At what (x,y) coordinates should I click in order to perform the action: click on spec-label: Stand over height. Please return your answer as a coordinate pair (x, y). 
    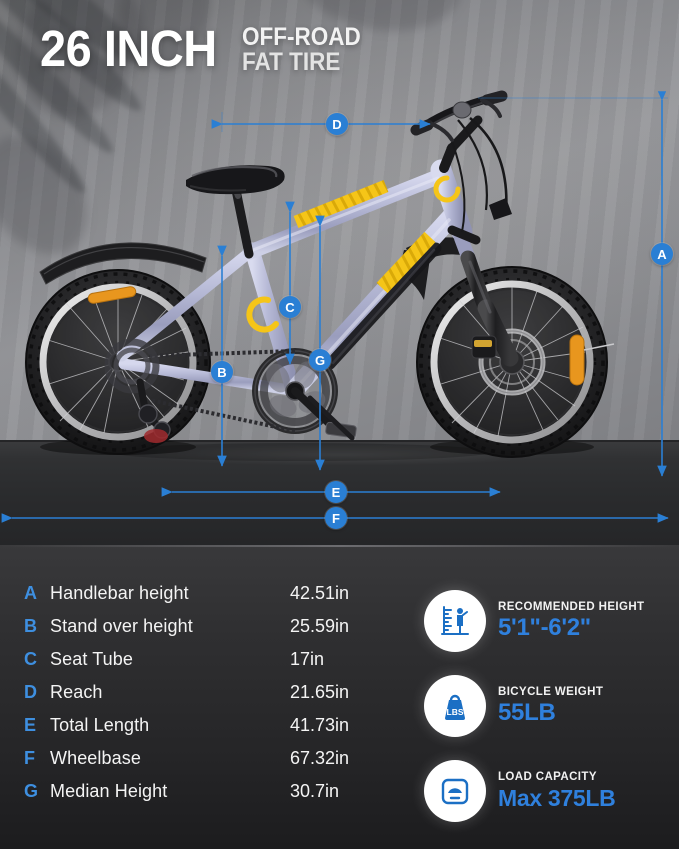
    Looking at the image, I should click on (121, 626).